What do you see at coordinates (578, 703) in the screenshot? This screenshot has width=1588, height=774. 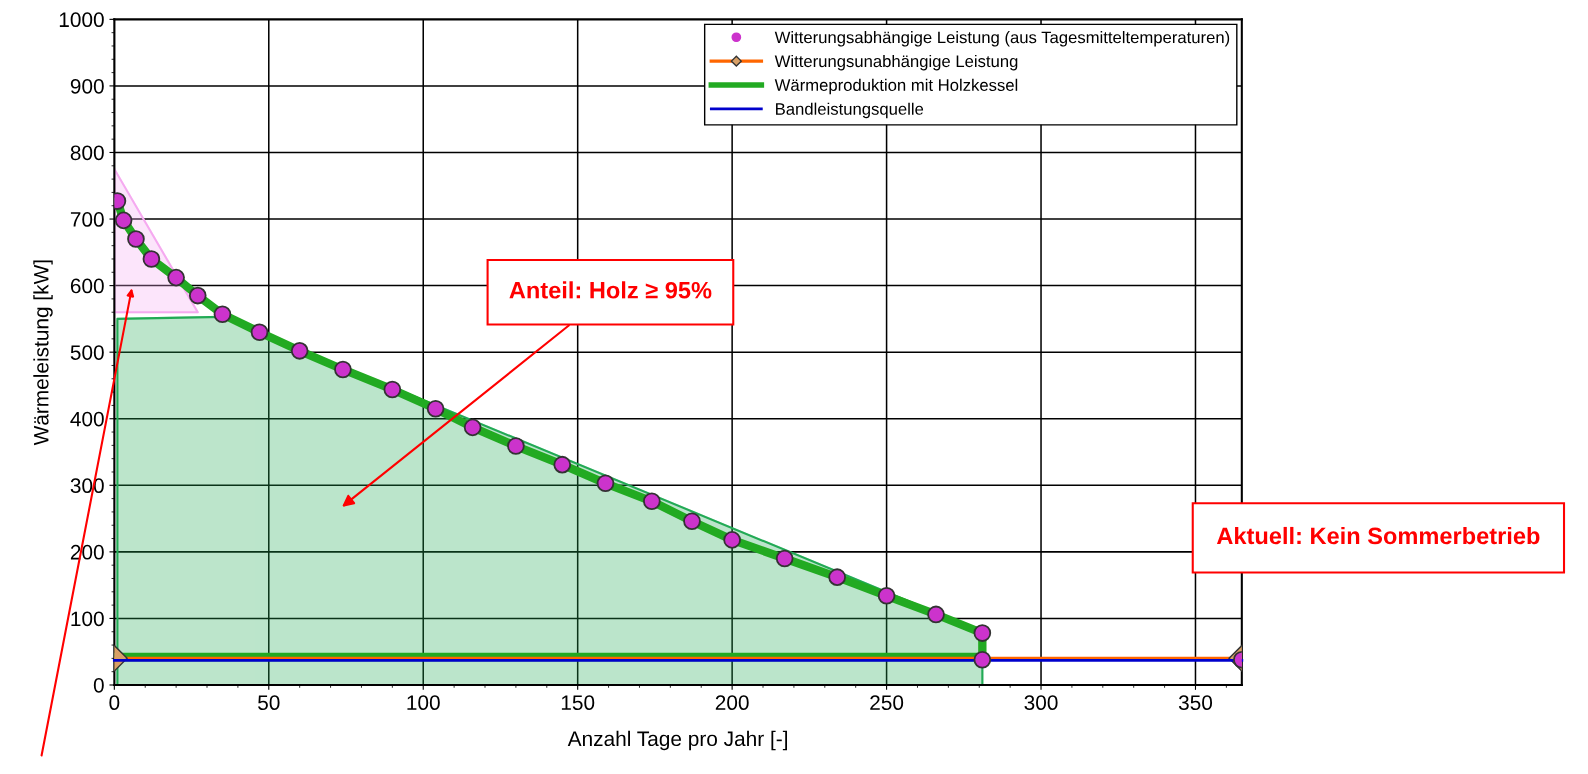 I see `x-tick-label: 150` at bounding box center [578, 703].